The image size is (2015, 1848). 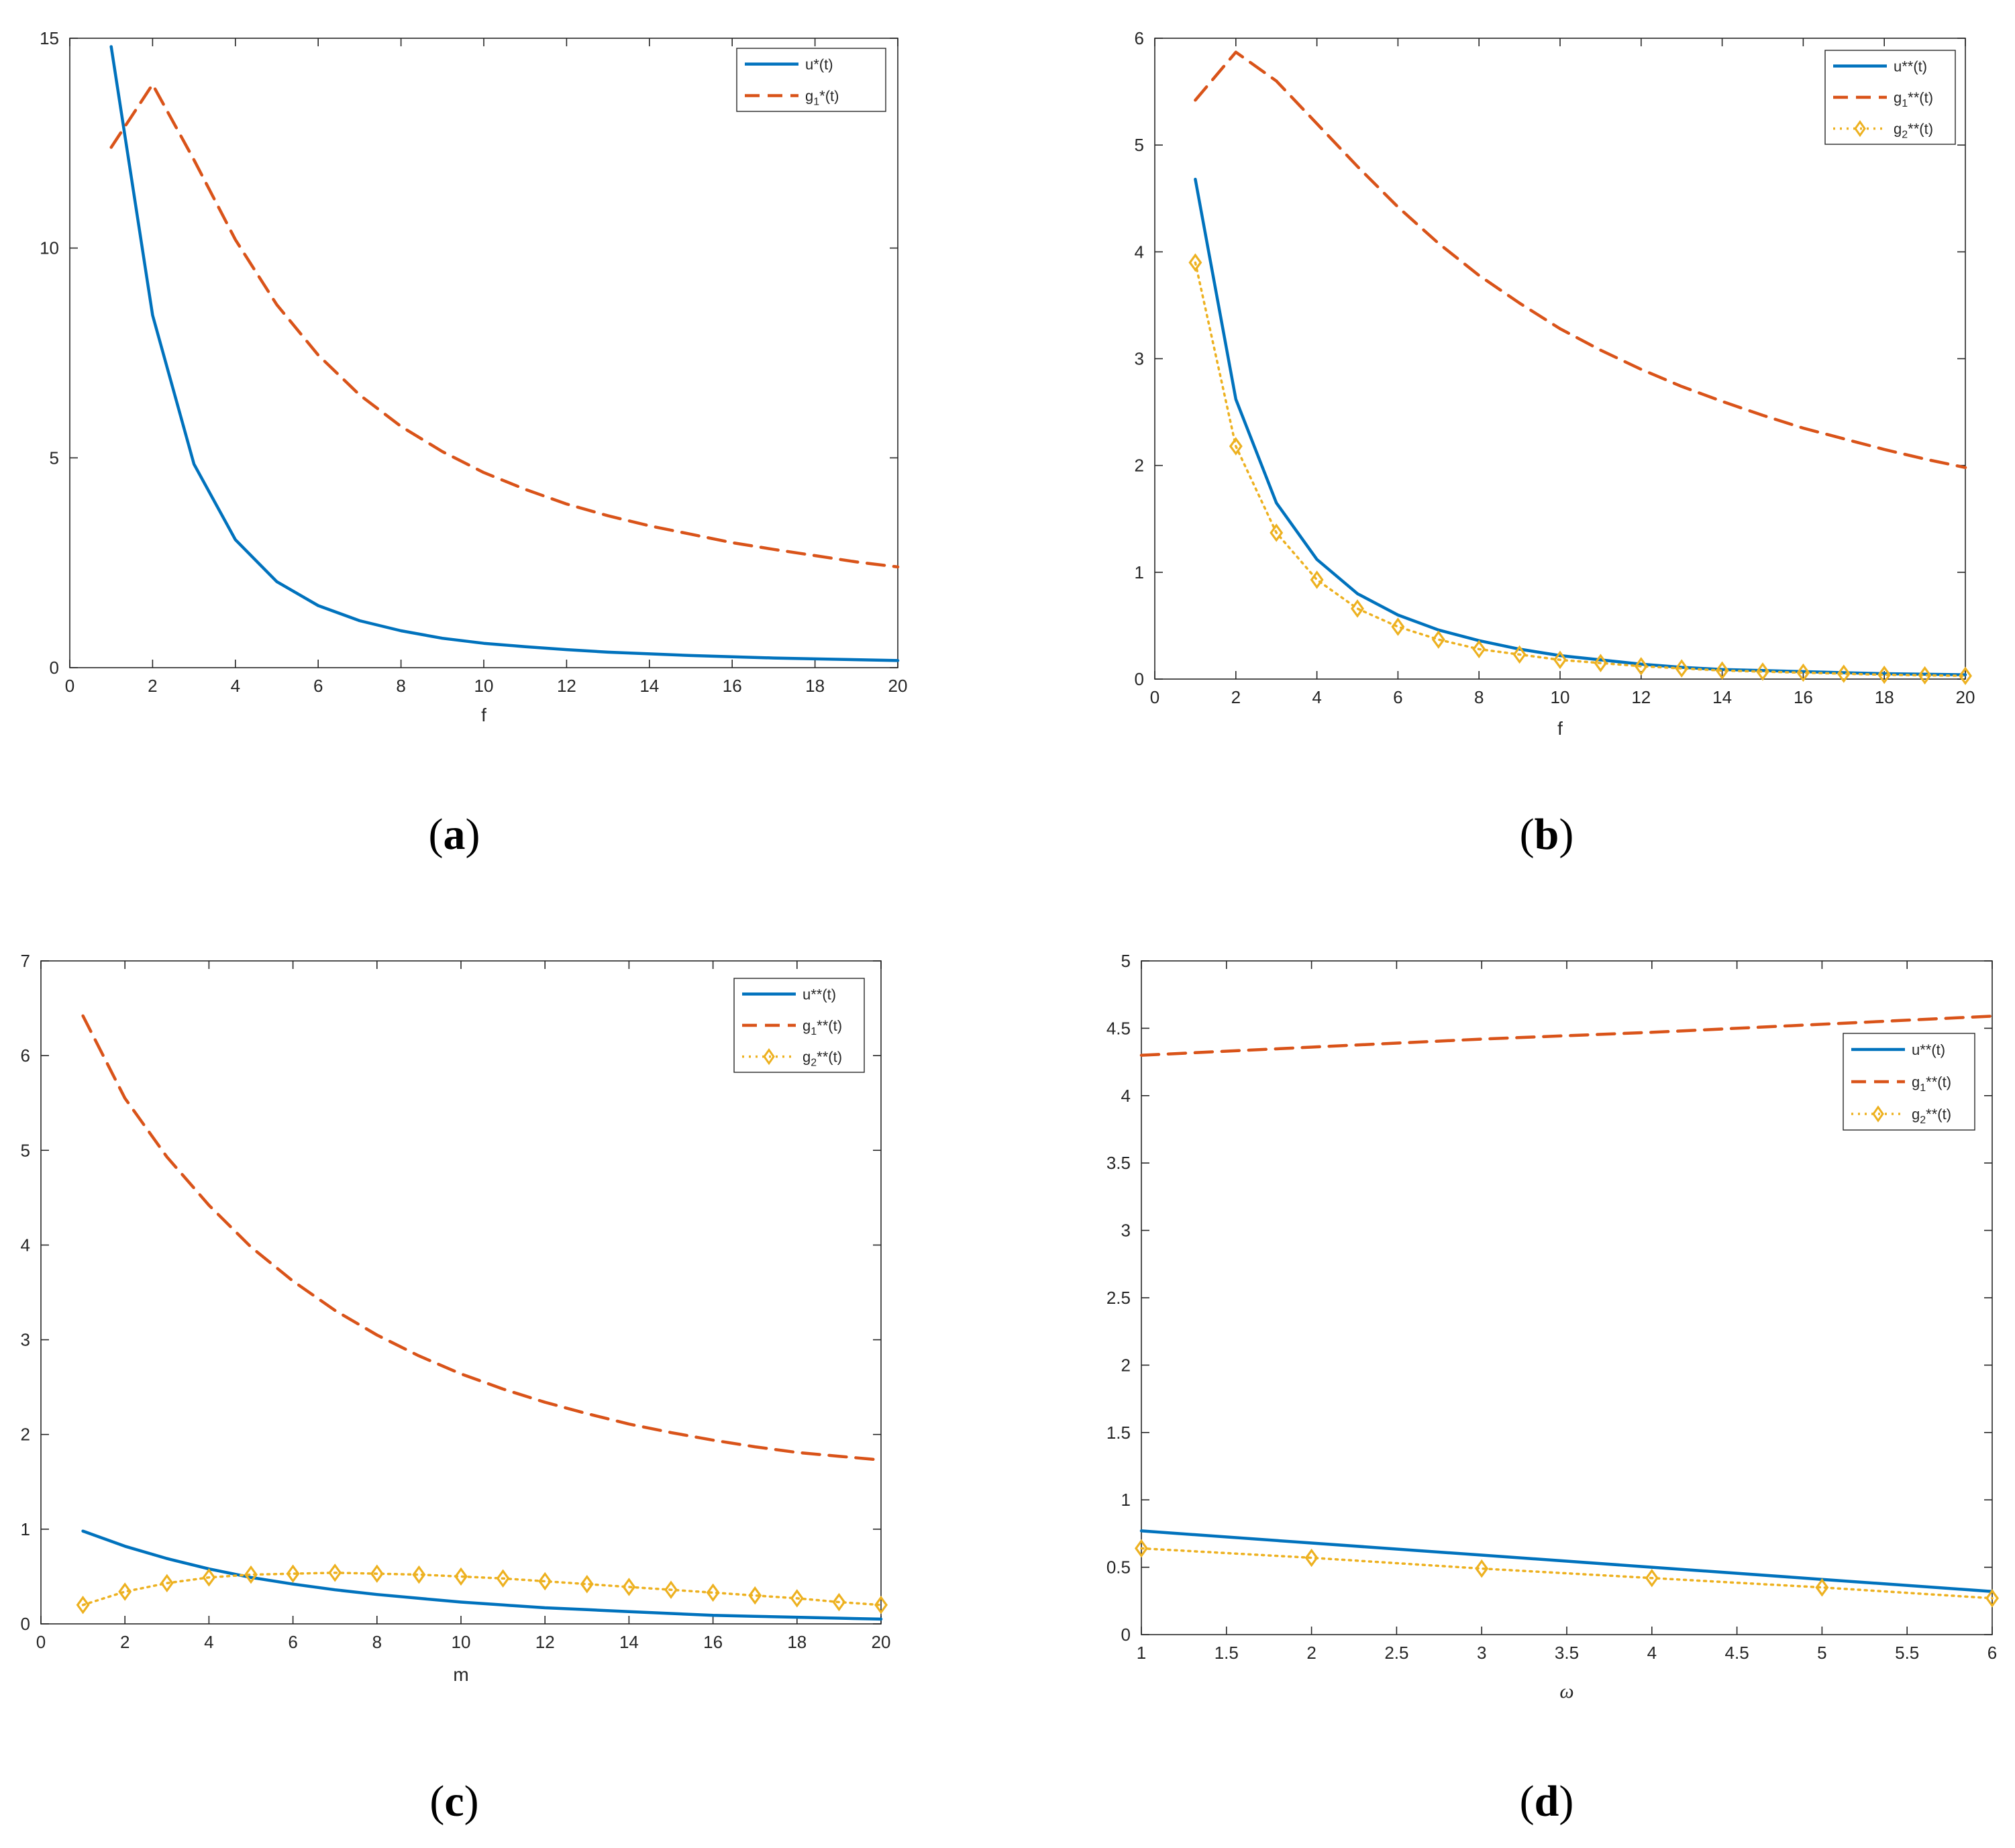 I want to click on panel-caption: (a), so click(x=454, y=834).